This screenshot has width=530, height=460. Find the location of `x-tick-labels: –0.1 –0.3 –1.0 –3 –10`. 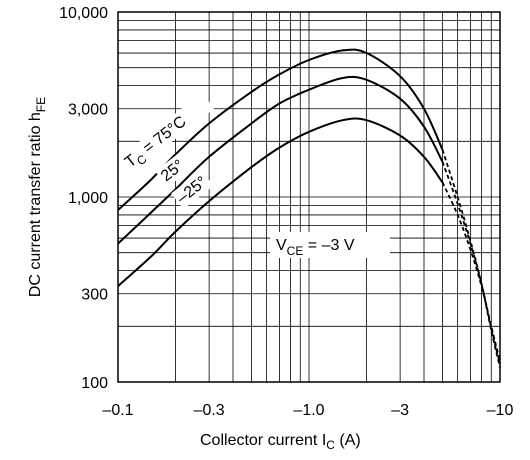

x-tick-labels: –0.1 –0.3 –1.0 –3 –10 is located at coordinates (307, 410).